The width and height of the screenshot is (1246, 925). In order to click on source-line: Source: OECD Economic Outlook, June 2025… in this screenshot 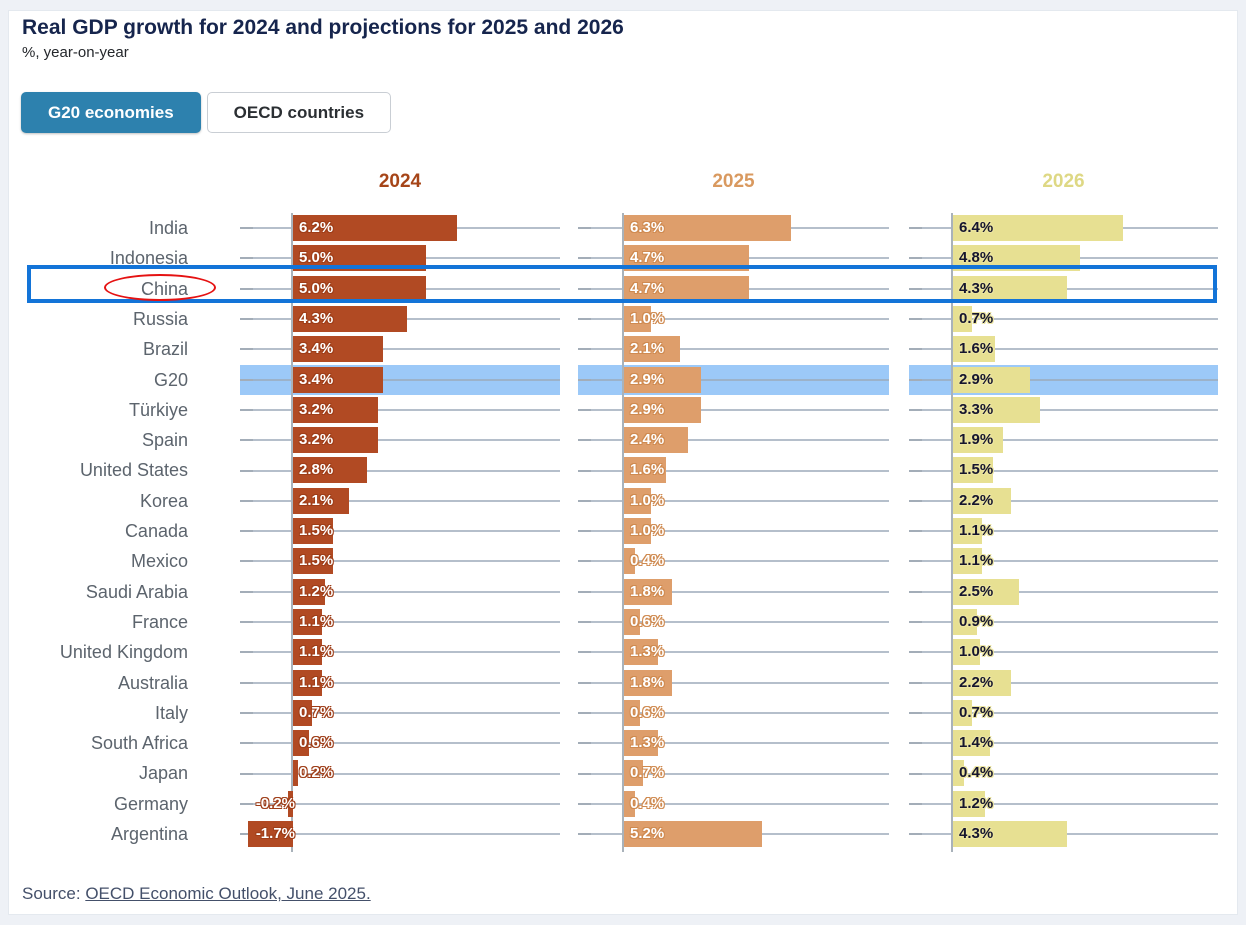, I will do `click(196, 894)`.